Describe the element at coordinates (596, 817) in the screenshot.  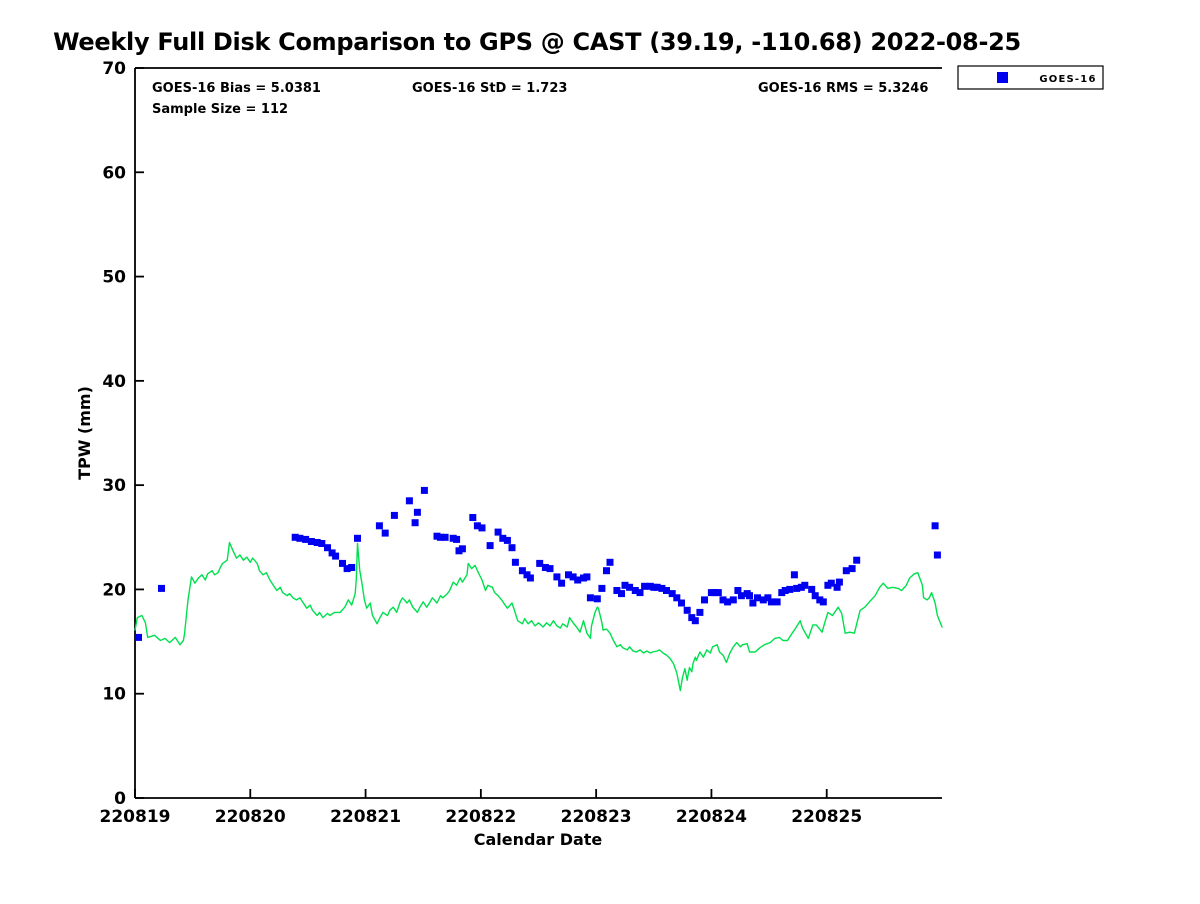
I see `x-tick-label: 220823` at that location.